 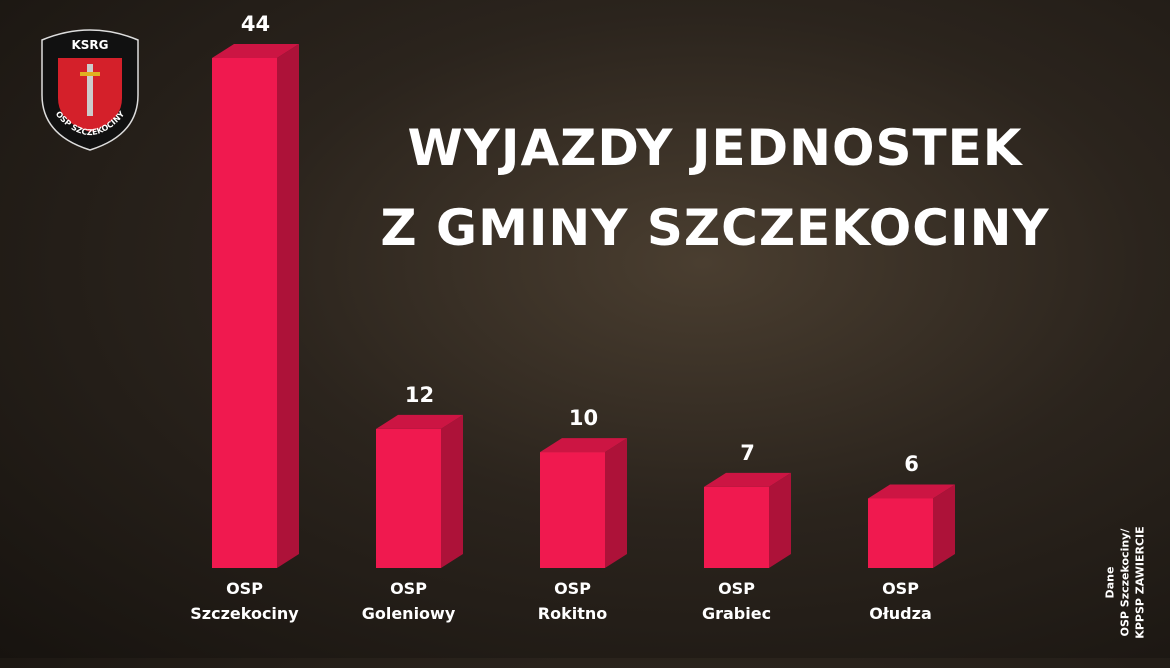 What do you see at coordinates (572, 601) in the screenshot?
I see `x-tick-label: OSP Rokitno` at bounding box center [572, 601].